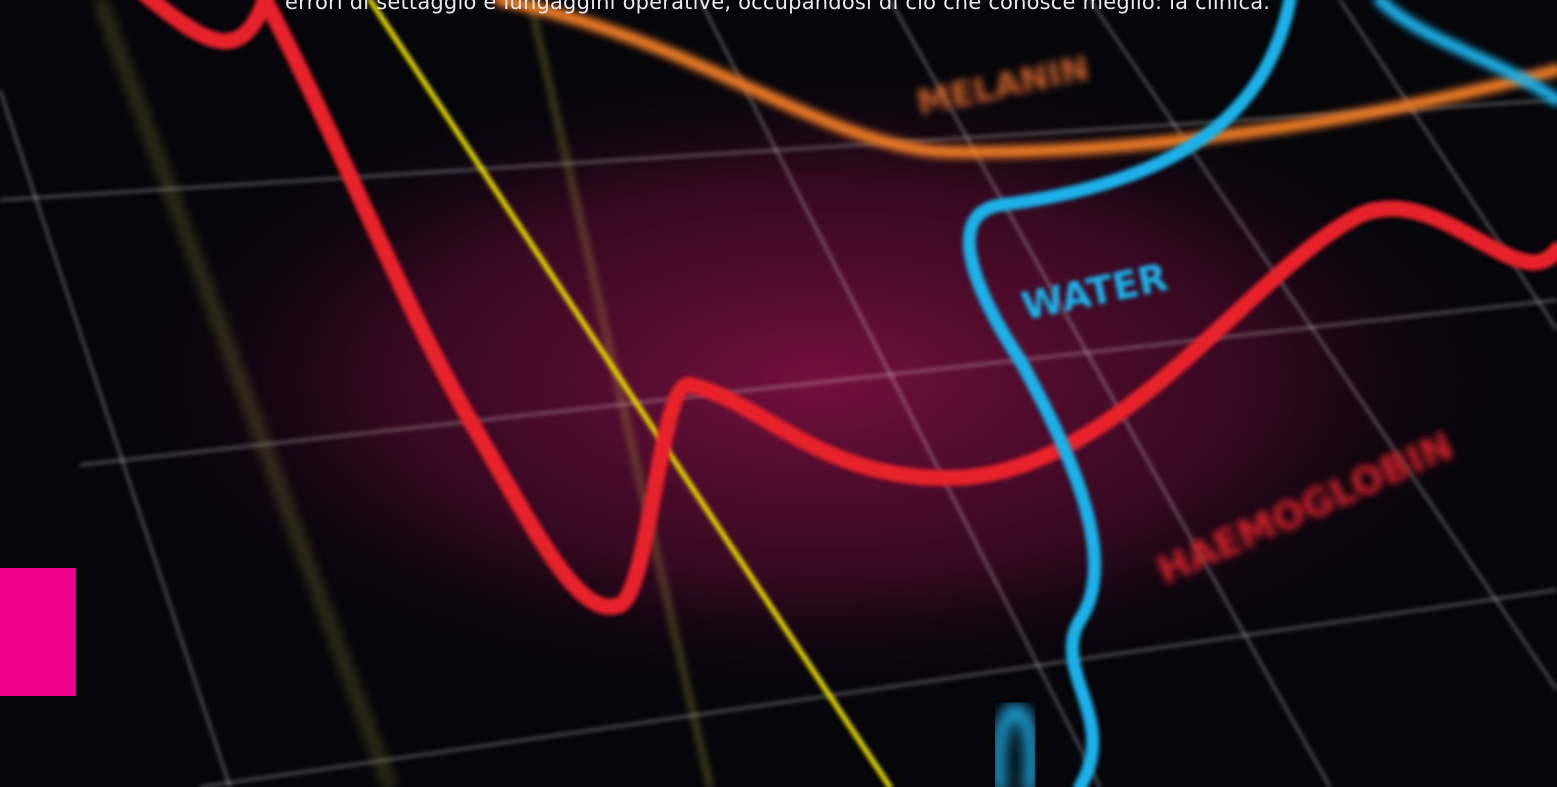  I want to click on accent-block, so click(38, 632).